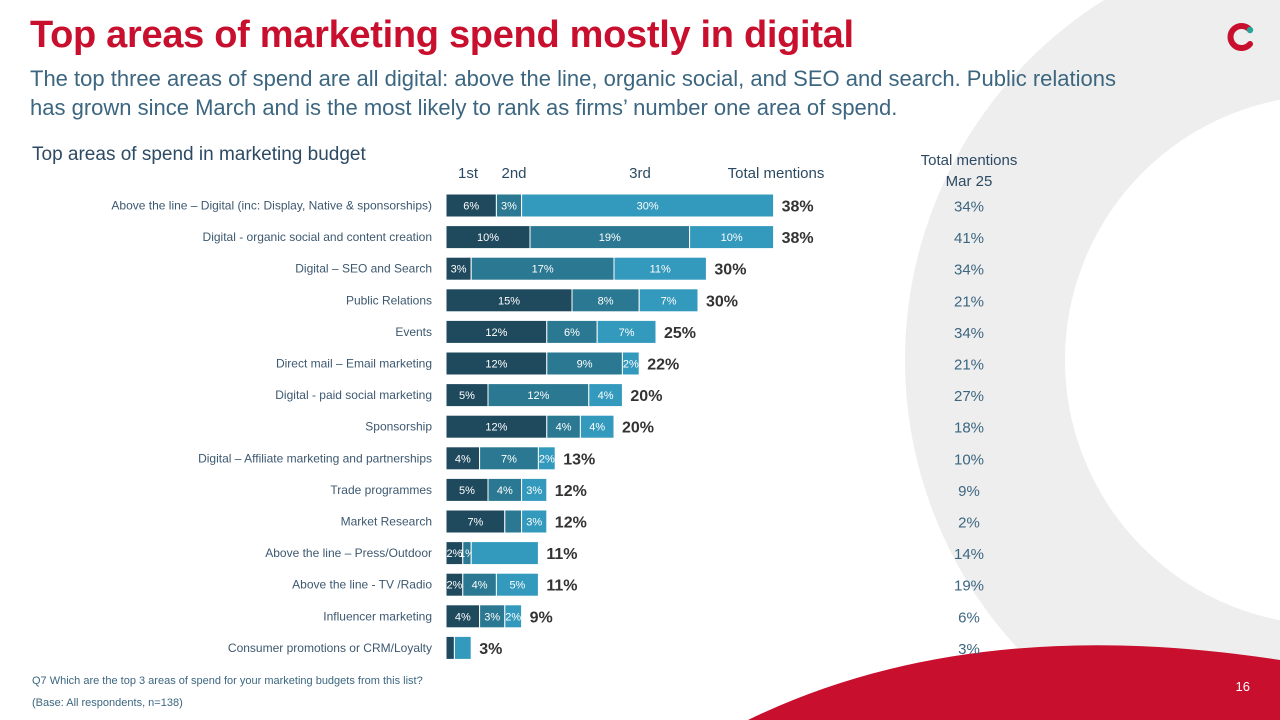 This screenshot has width=1280, height=720. I want to click on total-mentions-mar25-value: 6%, so click(969, 617).